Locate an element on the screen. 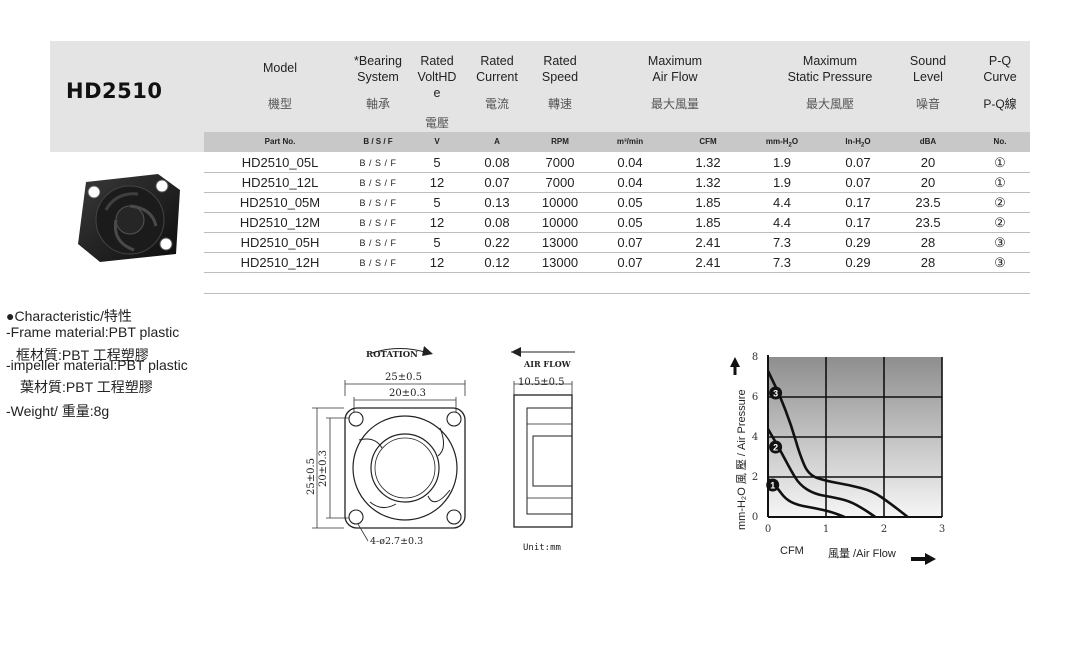  table-subheader is located at coordinates (617, 142).